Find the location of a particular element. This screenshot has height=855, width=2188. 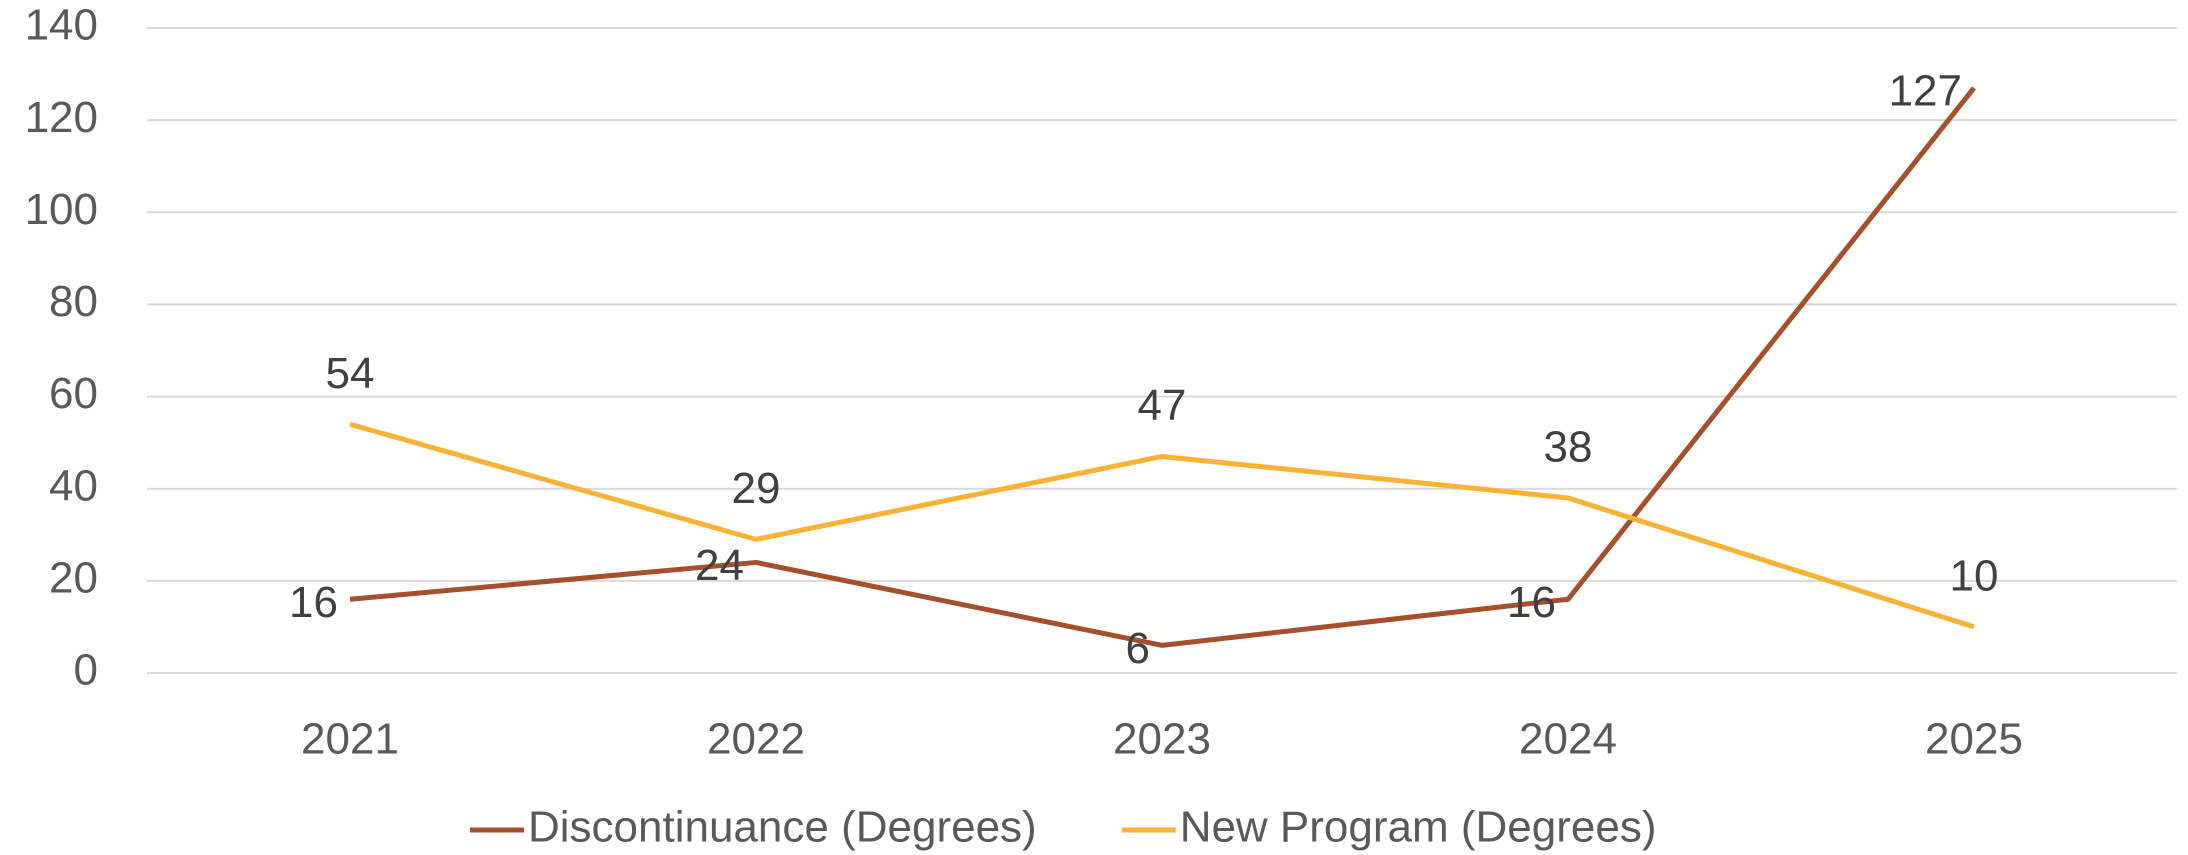

data-label: 127 is located at coordinates (1925, 91).